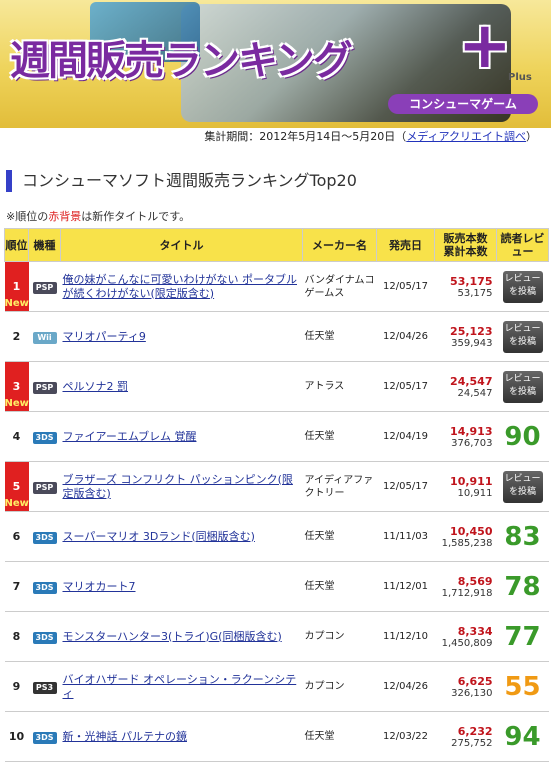  What do you see at coordinates (471, 481) in the screenshot?
I see `weekly-sales: 10,911` at bounding box center [471, 481].